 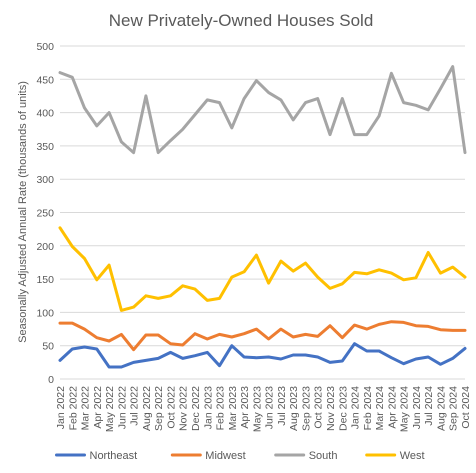 I want to click on x-tick-label: May 2024, so click(x=405, y=409).